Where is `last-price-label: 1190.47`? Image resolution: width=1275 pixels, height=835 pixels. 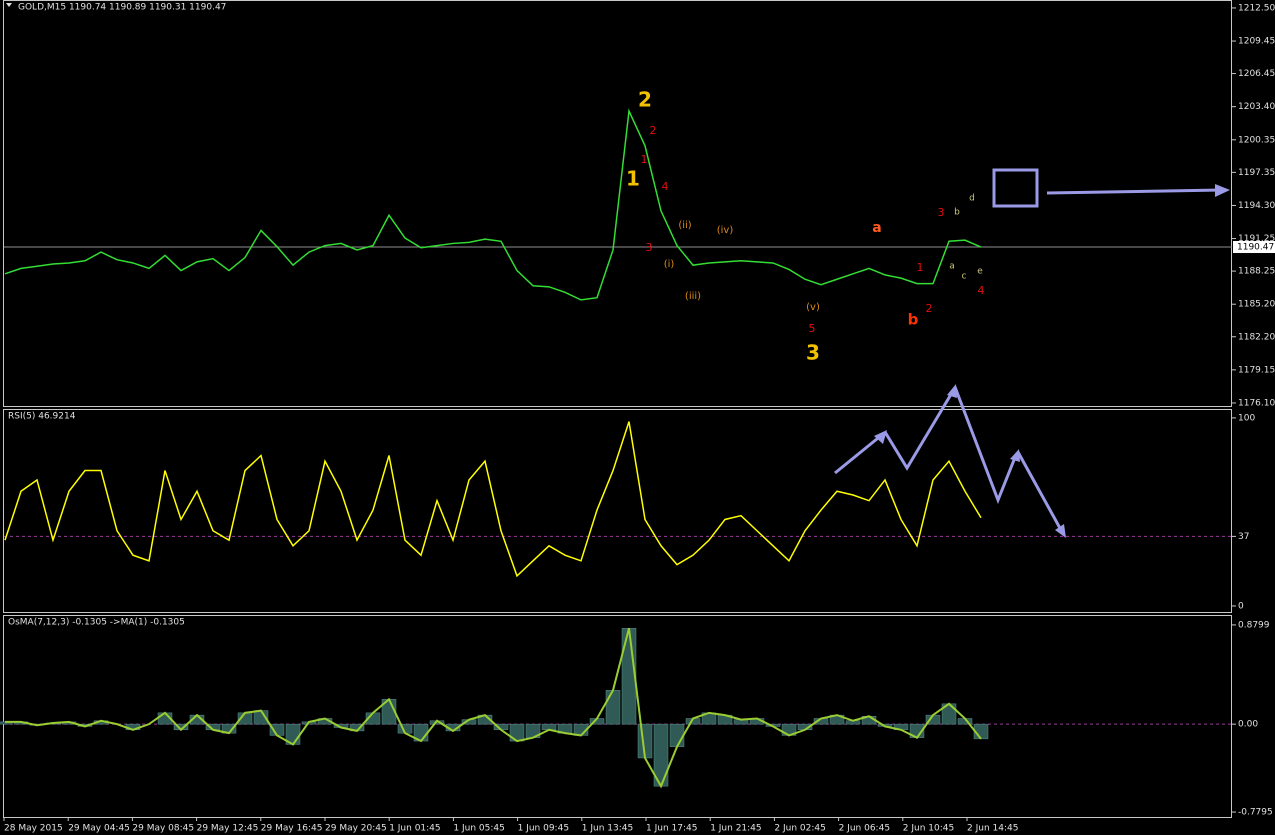
last-price-label: 1190.47 is located at coordinates (1255, 248).